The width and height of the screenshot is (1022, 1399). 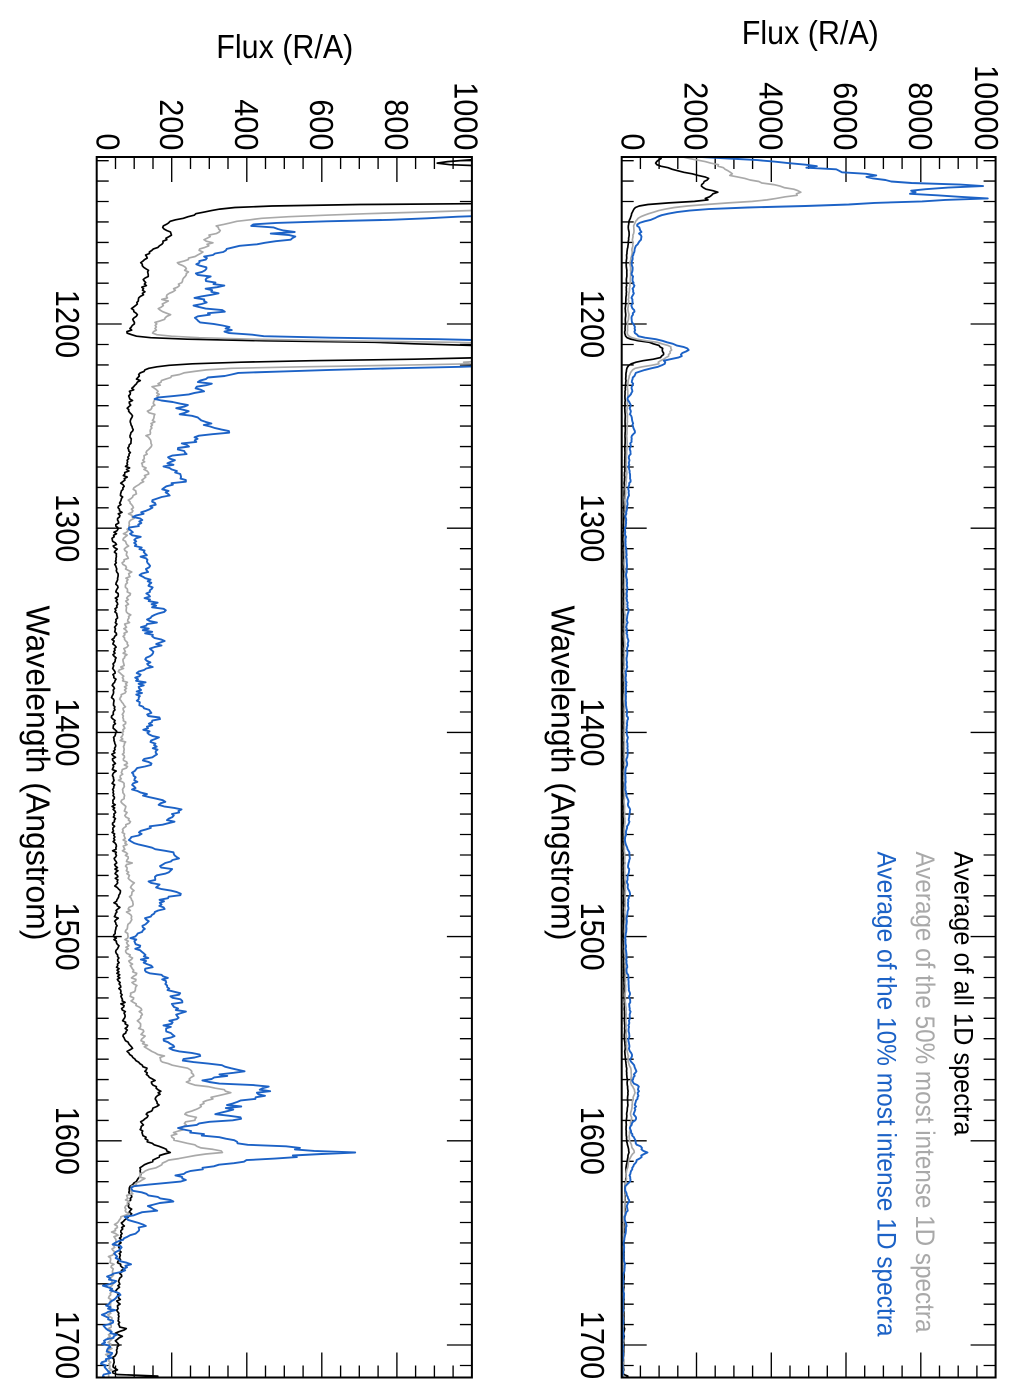 What do you see at coordinates (465, 116) in the screenshot?
I see `svg-text: 1000` at bounding box center [465, 116].